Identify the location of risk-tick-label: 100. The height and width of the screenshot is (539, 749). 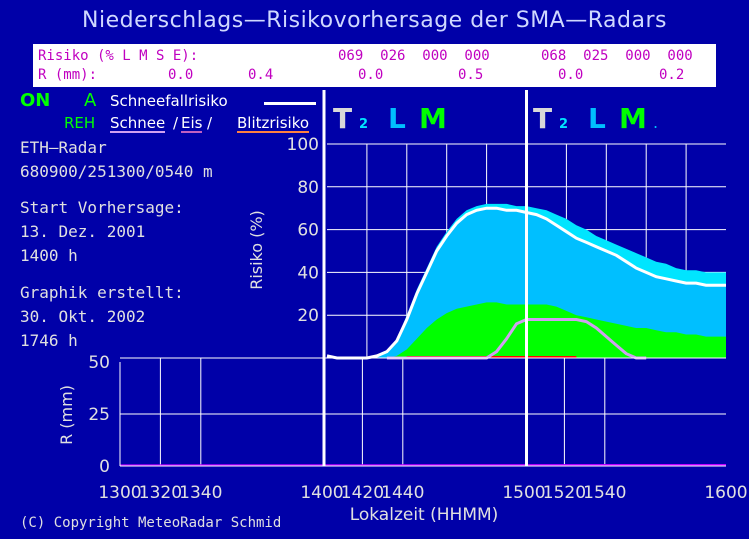
(303, 145).